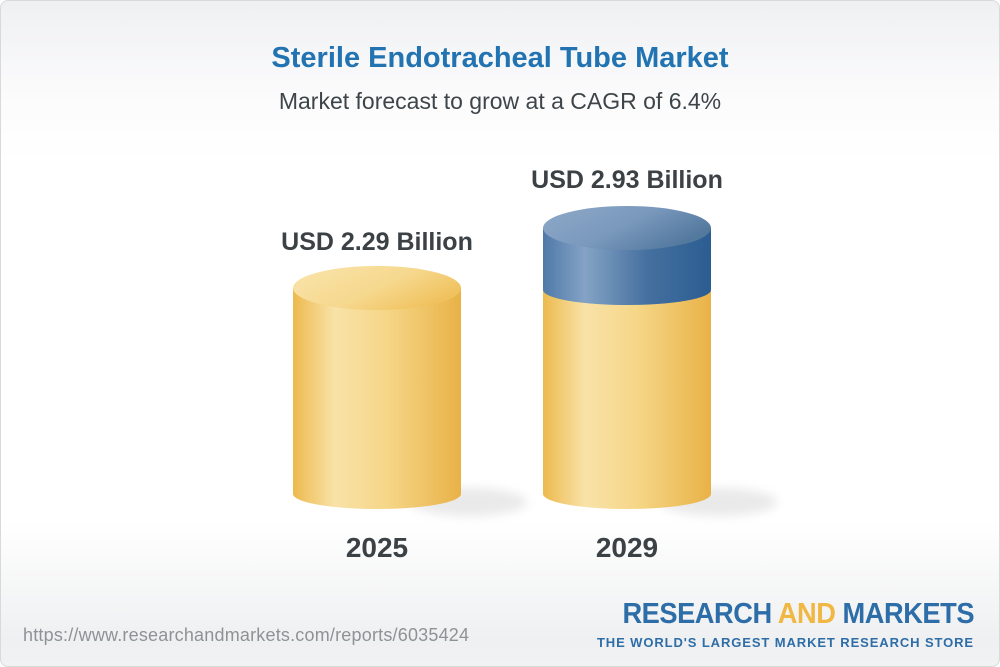  What do you see at coordinates (627, 228) in the screenshot?
I see `cylinder-2029-top` at bounding box center [627, 228].